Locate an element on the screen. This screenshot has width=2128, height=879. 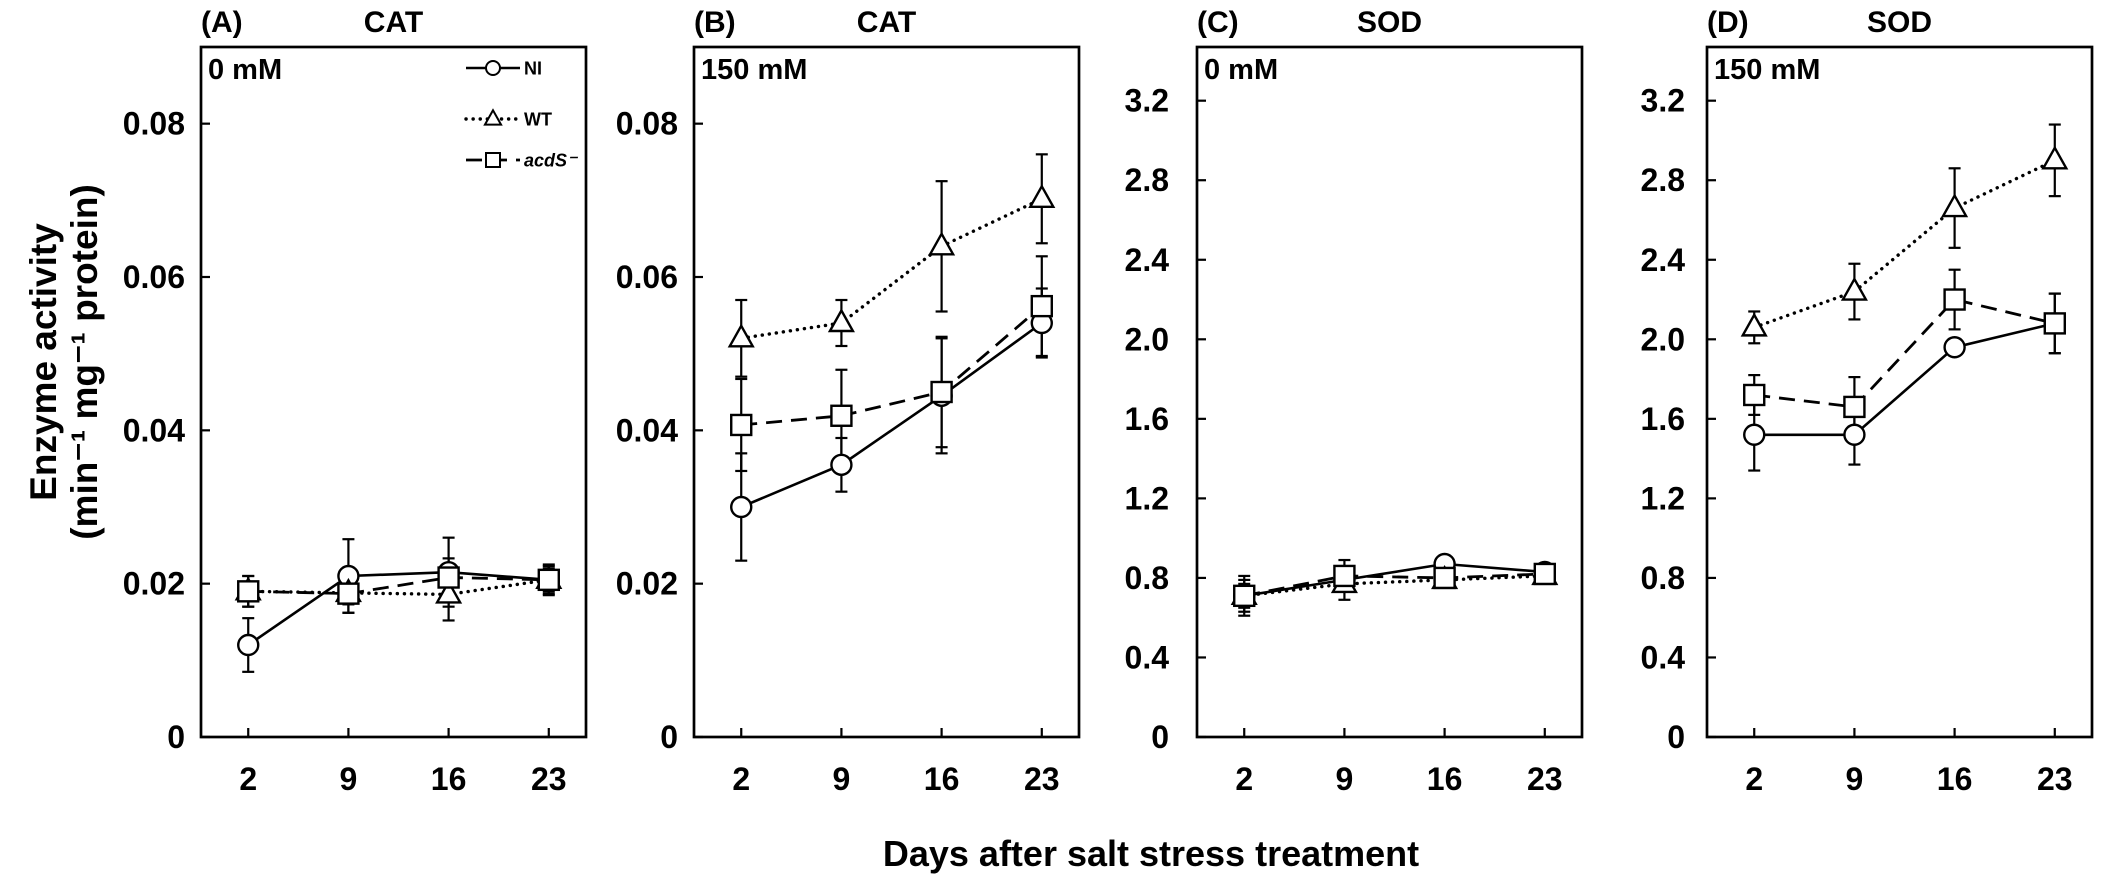
panel-c-ytick-label: 1.6 is located at coordinates (1147, 419).